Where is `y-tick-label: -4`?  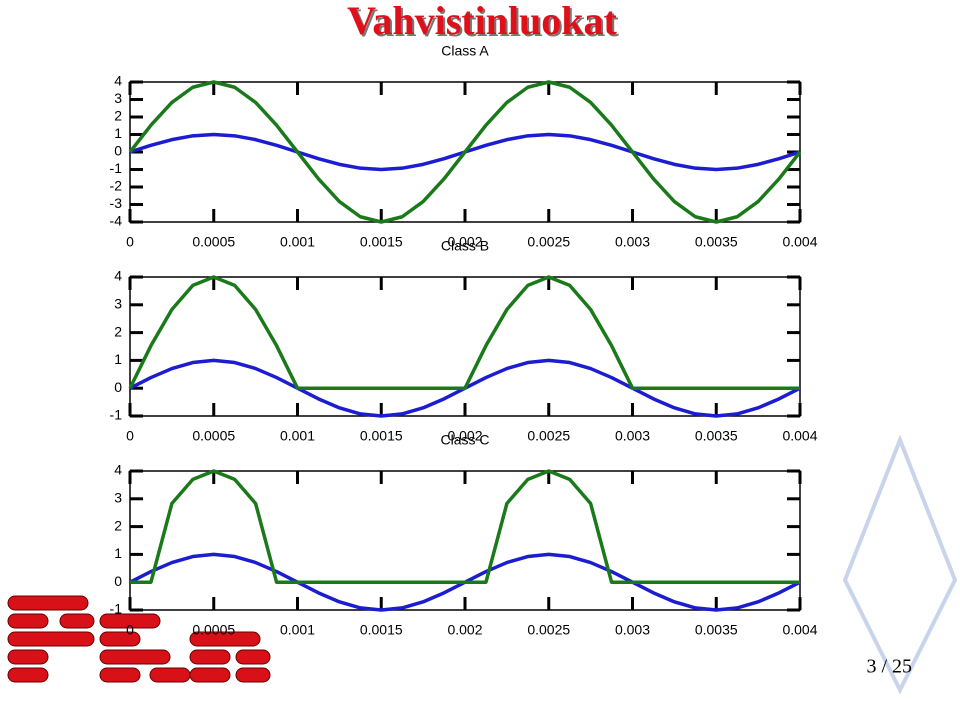 y-tick-label: -4 is located at coordinates (116, 221).